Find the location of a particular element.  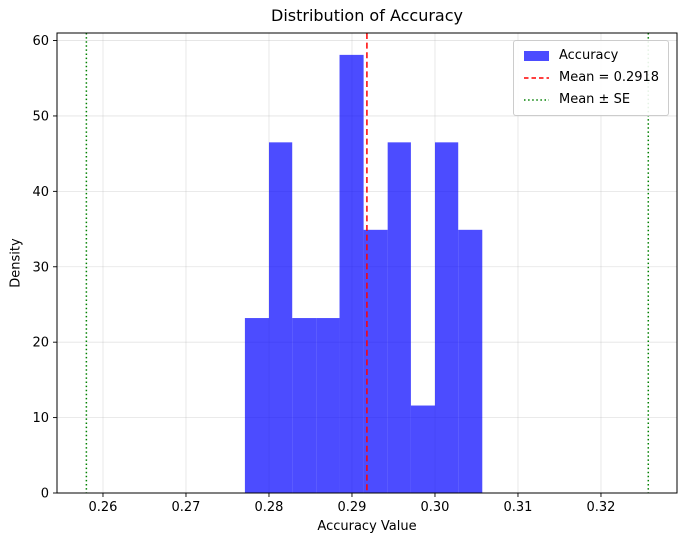

x-axis-label: Accuracy Value is located at coordinates (367, 526).